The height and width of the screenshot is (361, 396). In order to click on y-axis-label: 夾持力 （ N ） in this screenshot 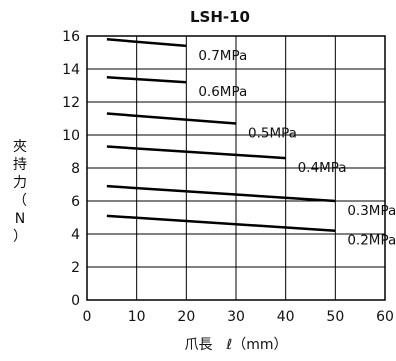, I will do `click(20, 192)`.